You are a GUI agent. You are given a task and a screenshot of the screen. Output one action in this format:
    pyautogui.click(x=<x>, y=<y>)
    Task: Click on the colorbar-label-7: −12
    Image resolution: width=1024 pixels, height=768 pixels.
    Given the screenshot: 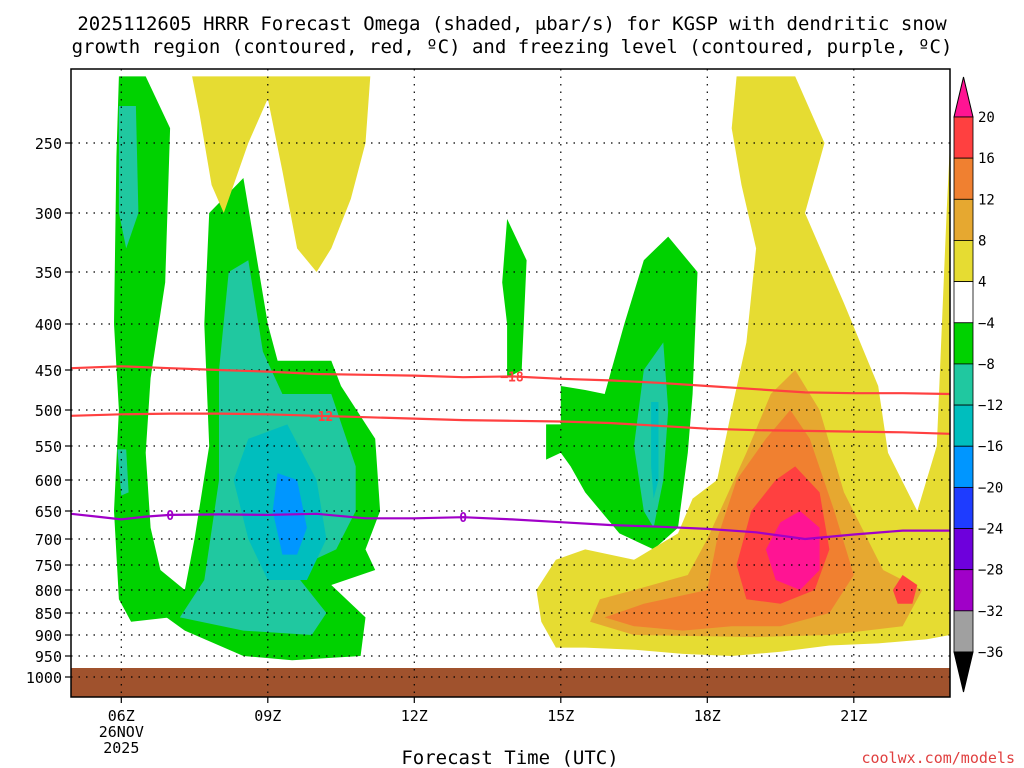 What is the action you would take?
    pyautogui.click(x=990, y=406)
    